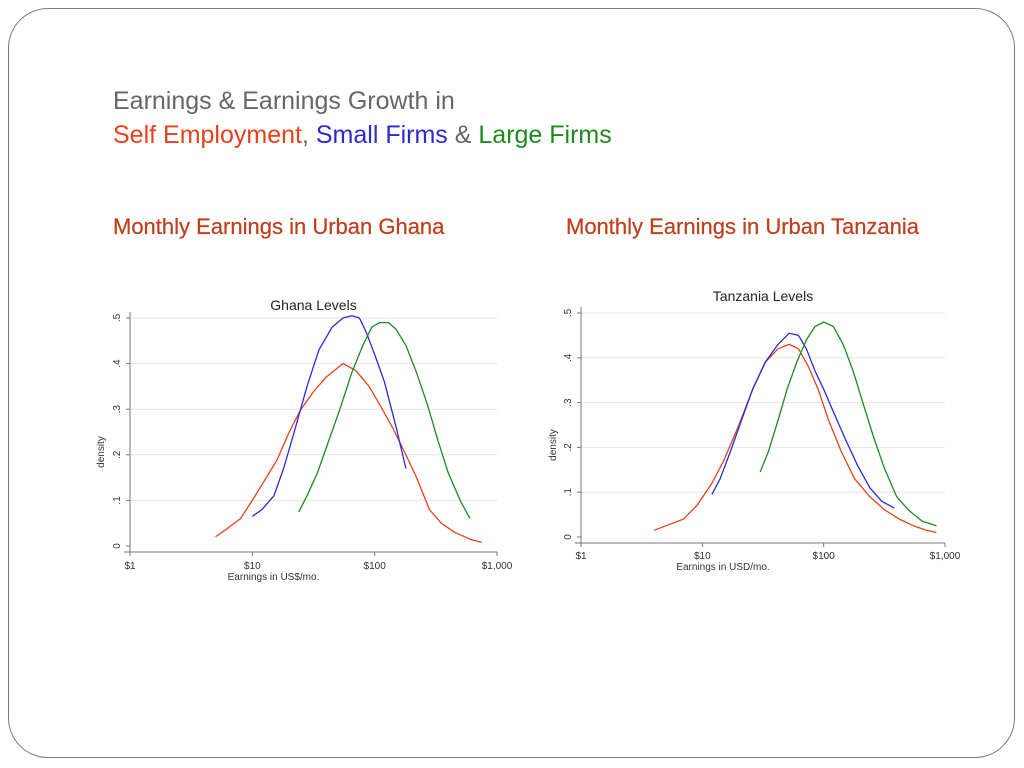  Describe the element at coordinates (284, 101) in the screenshot. I see `title-line-1: Earnings & Earnings Growth in` at that location.